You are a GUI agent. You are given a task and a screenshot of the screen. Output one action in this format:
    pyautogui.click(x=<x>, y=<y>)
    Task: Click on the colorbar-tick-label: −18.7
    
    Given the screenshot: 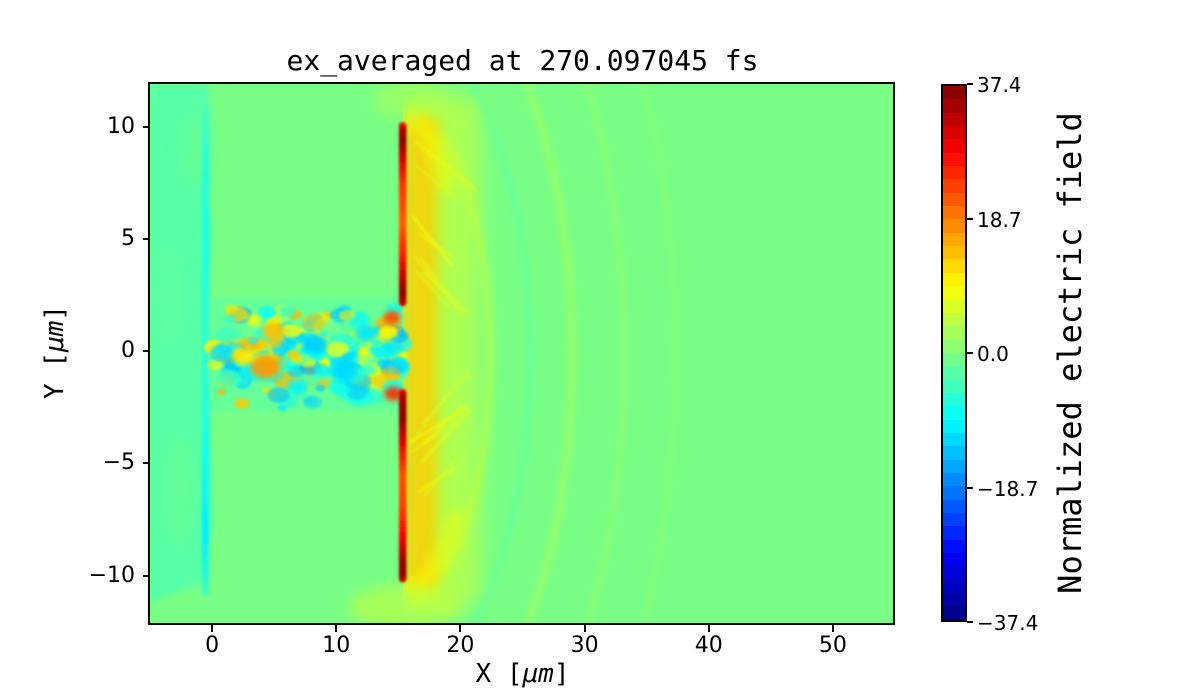 What is the action you would take?
    pyautogui.click(x=1008, y=488)
    